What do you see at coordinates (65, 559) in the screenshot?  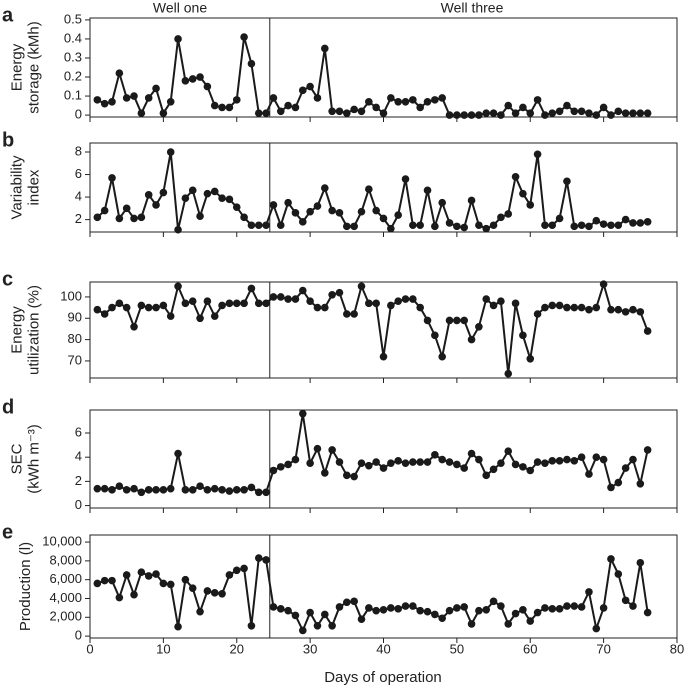 I see `y-tick-label: 8,000` at bounding box center [65, 559].